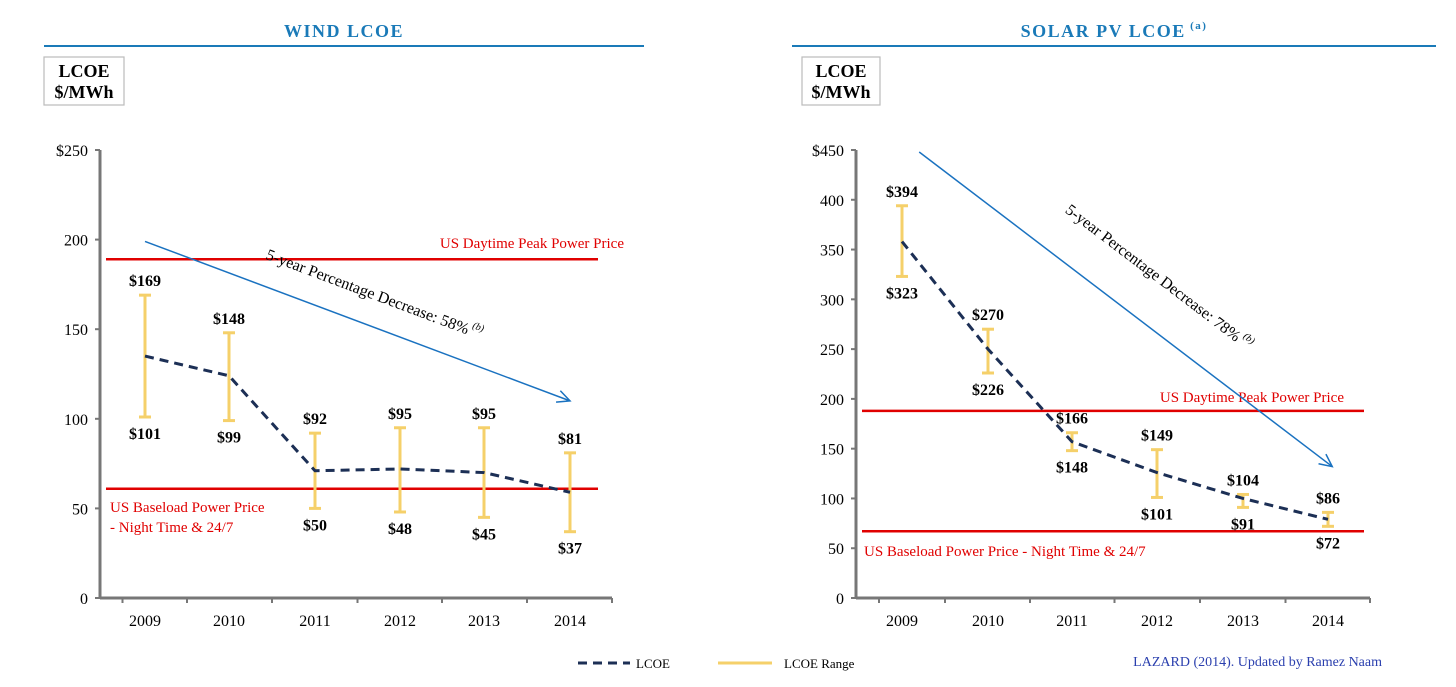 The image size is (1456, 687). I want to click on y-tick-label: $450, so click(828, 151).